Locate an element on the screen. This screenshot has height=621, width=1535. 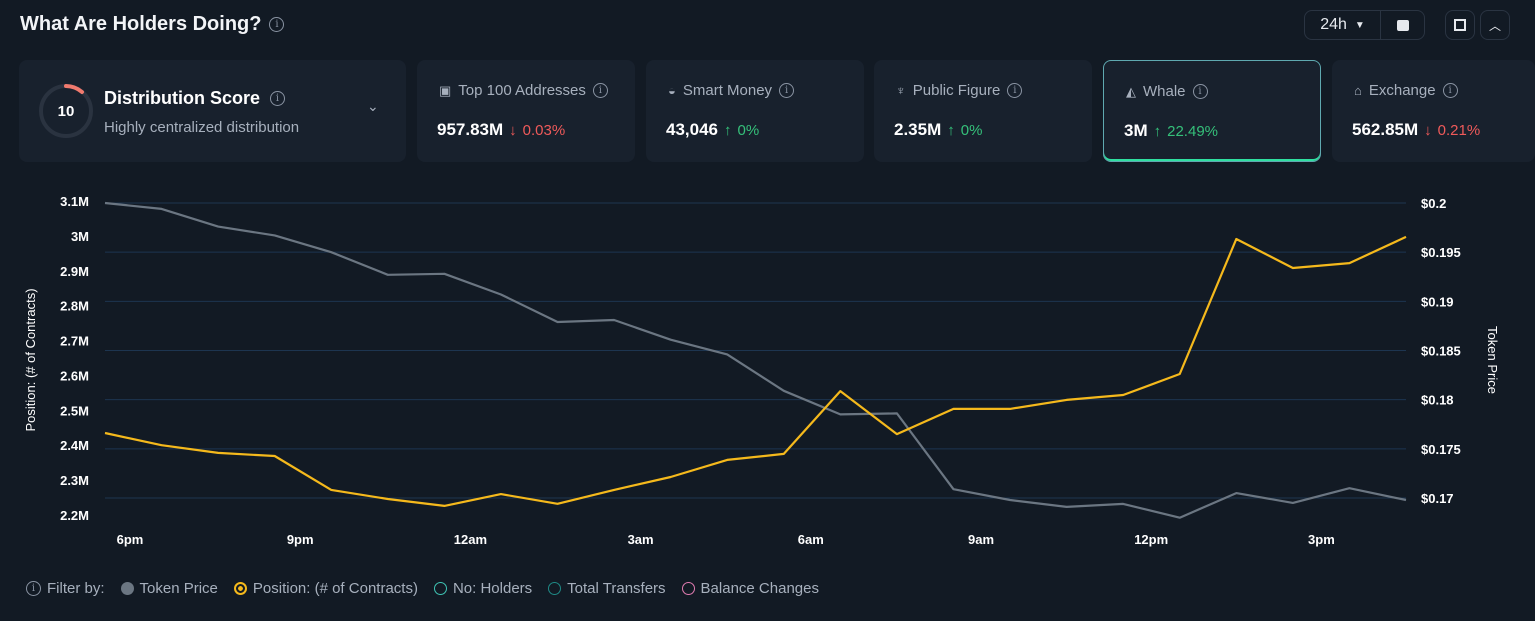
y2-tick-label: $0.185 is located at coordinates (1441, 351).